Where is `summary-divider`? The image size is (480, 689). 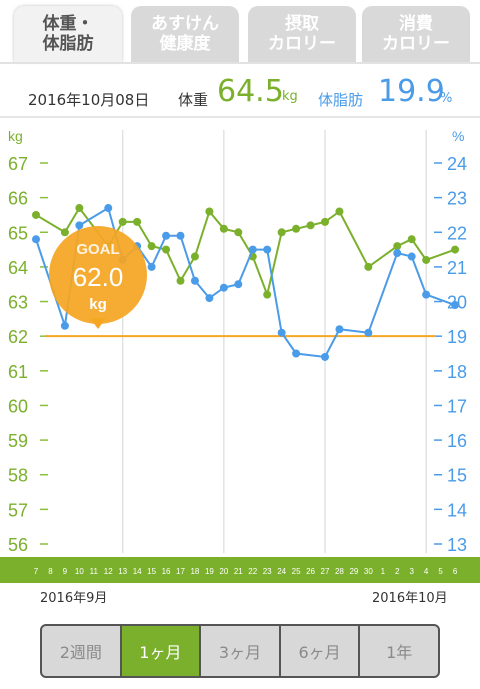 summary-divider is located at coordinates (240, 117).